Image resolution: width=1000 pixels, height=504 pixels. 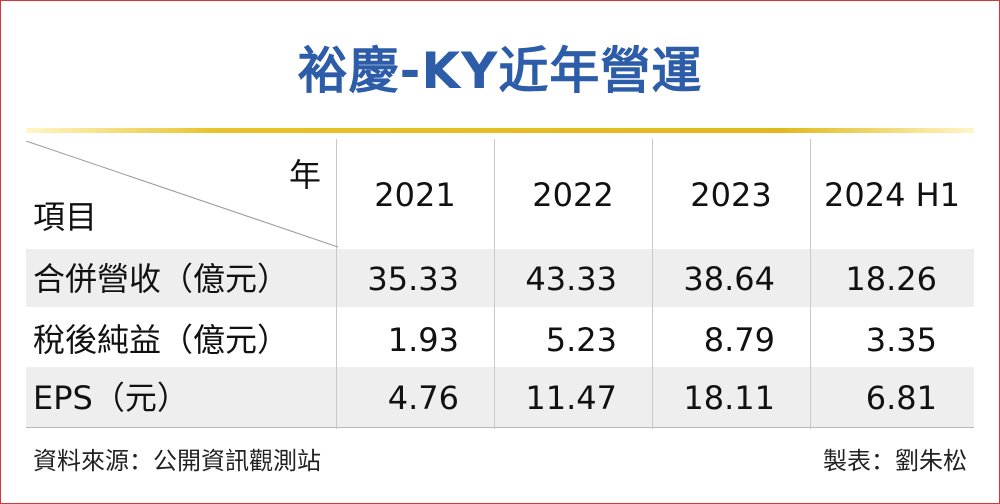 What do you see at coordinates (423, 398) in the screenshot?
I see `cell-value: 4.76` at bounding box center [423, 398].